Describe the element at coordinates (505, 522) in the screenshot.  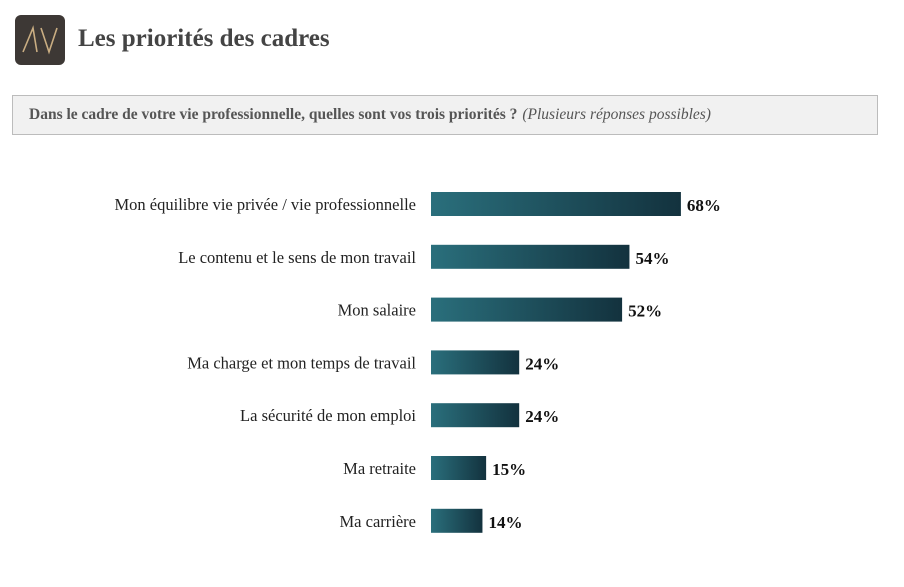
I see `value-label: 14%` at that location.